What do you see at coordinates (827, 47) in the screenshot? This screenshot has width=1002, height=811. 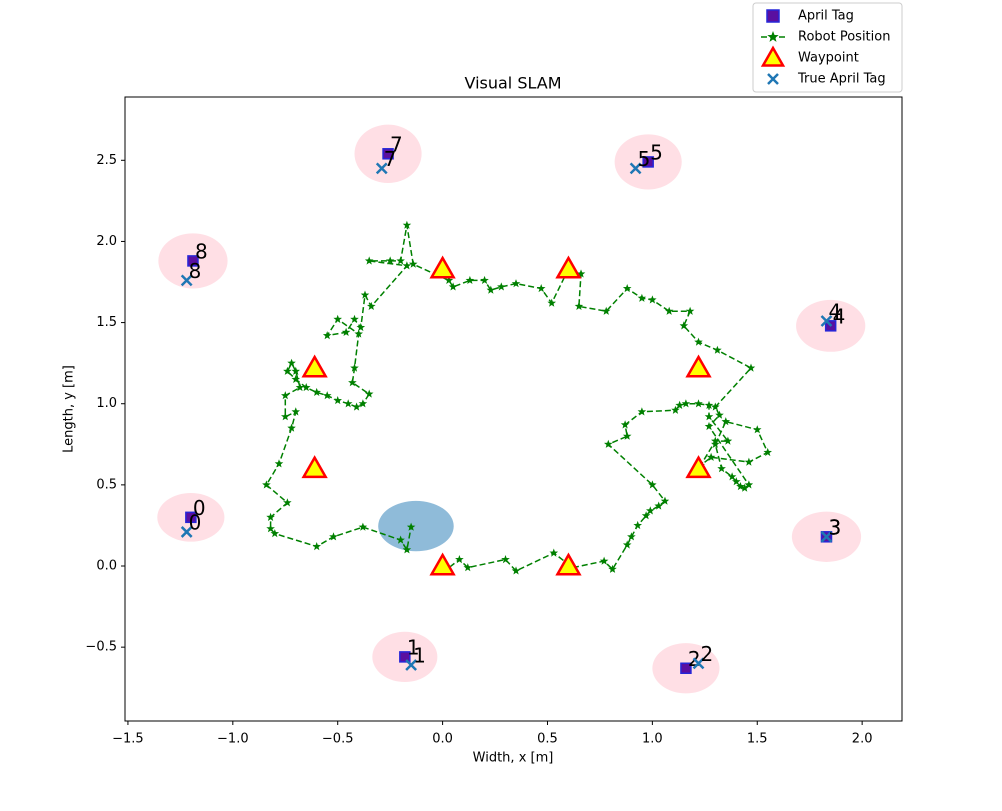 I see `legend-box` at bounding box center [827, 47].